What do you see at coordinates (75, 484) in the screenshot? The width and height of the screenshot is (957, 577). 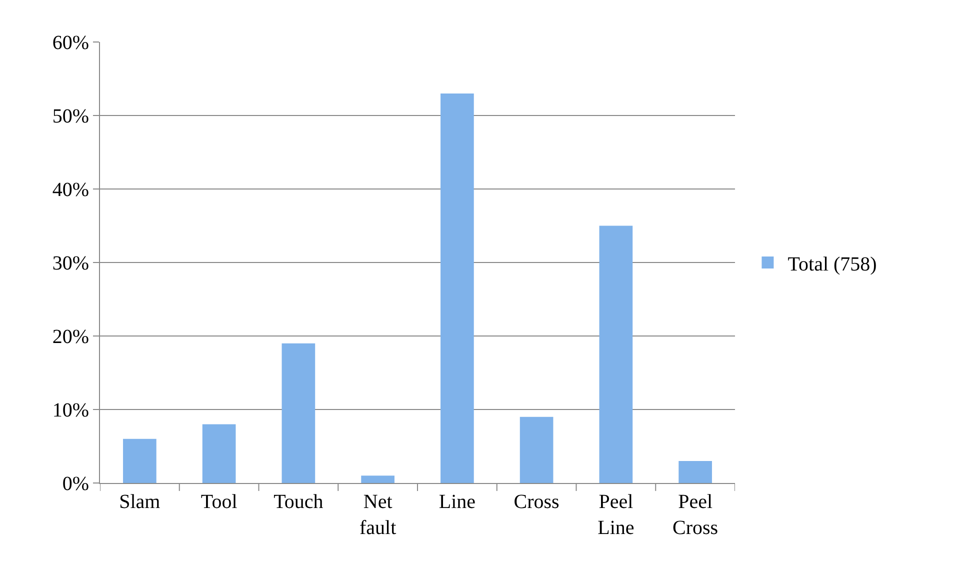 I see `y-tick-label: 0%` at bounding box center [75, 484].